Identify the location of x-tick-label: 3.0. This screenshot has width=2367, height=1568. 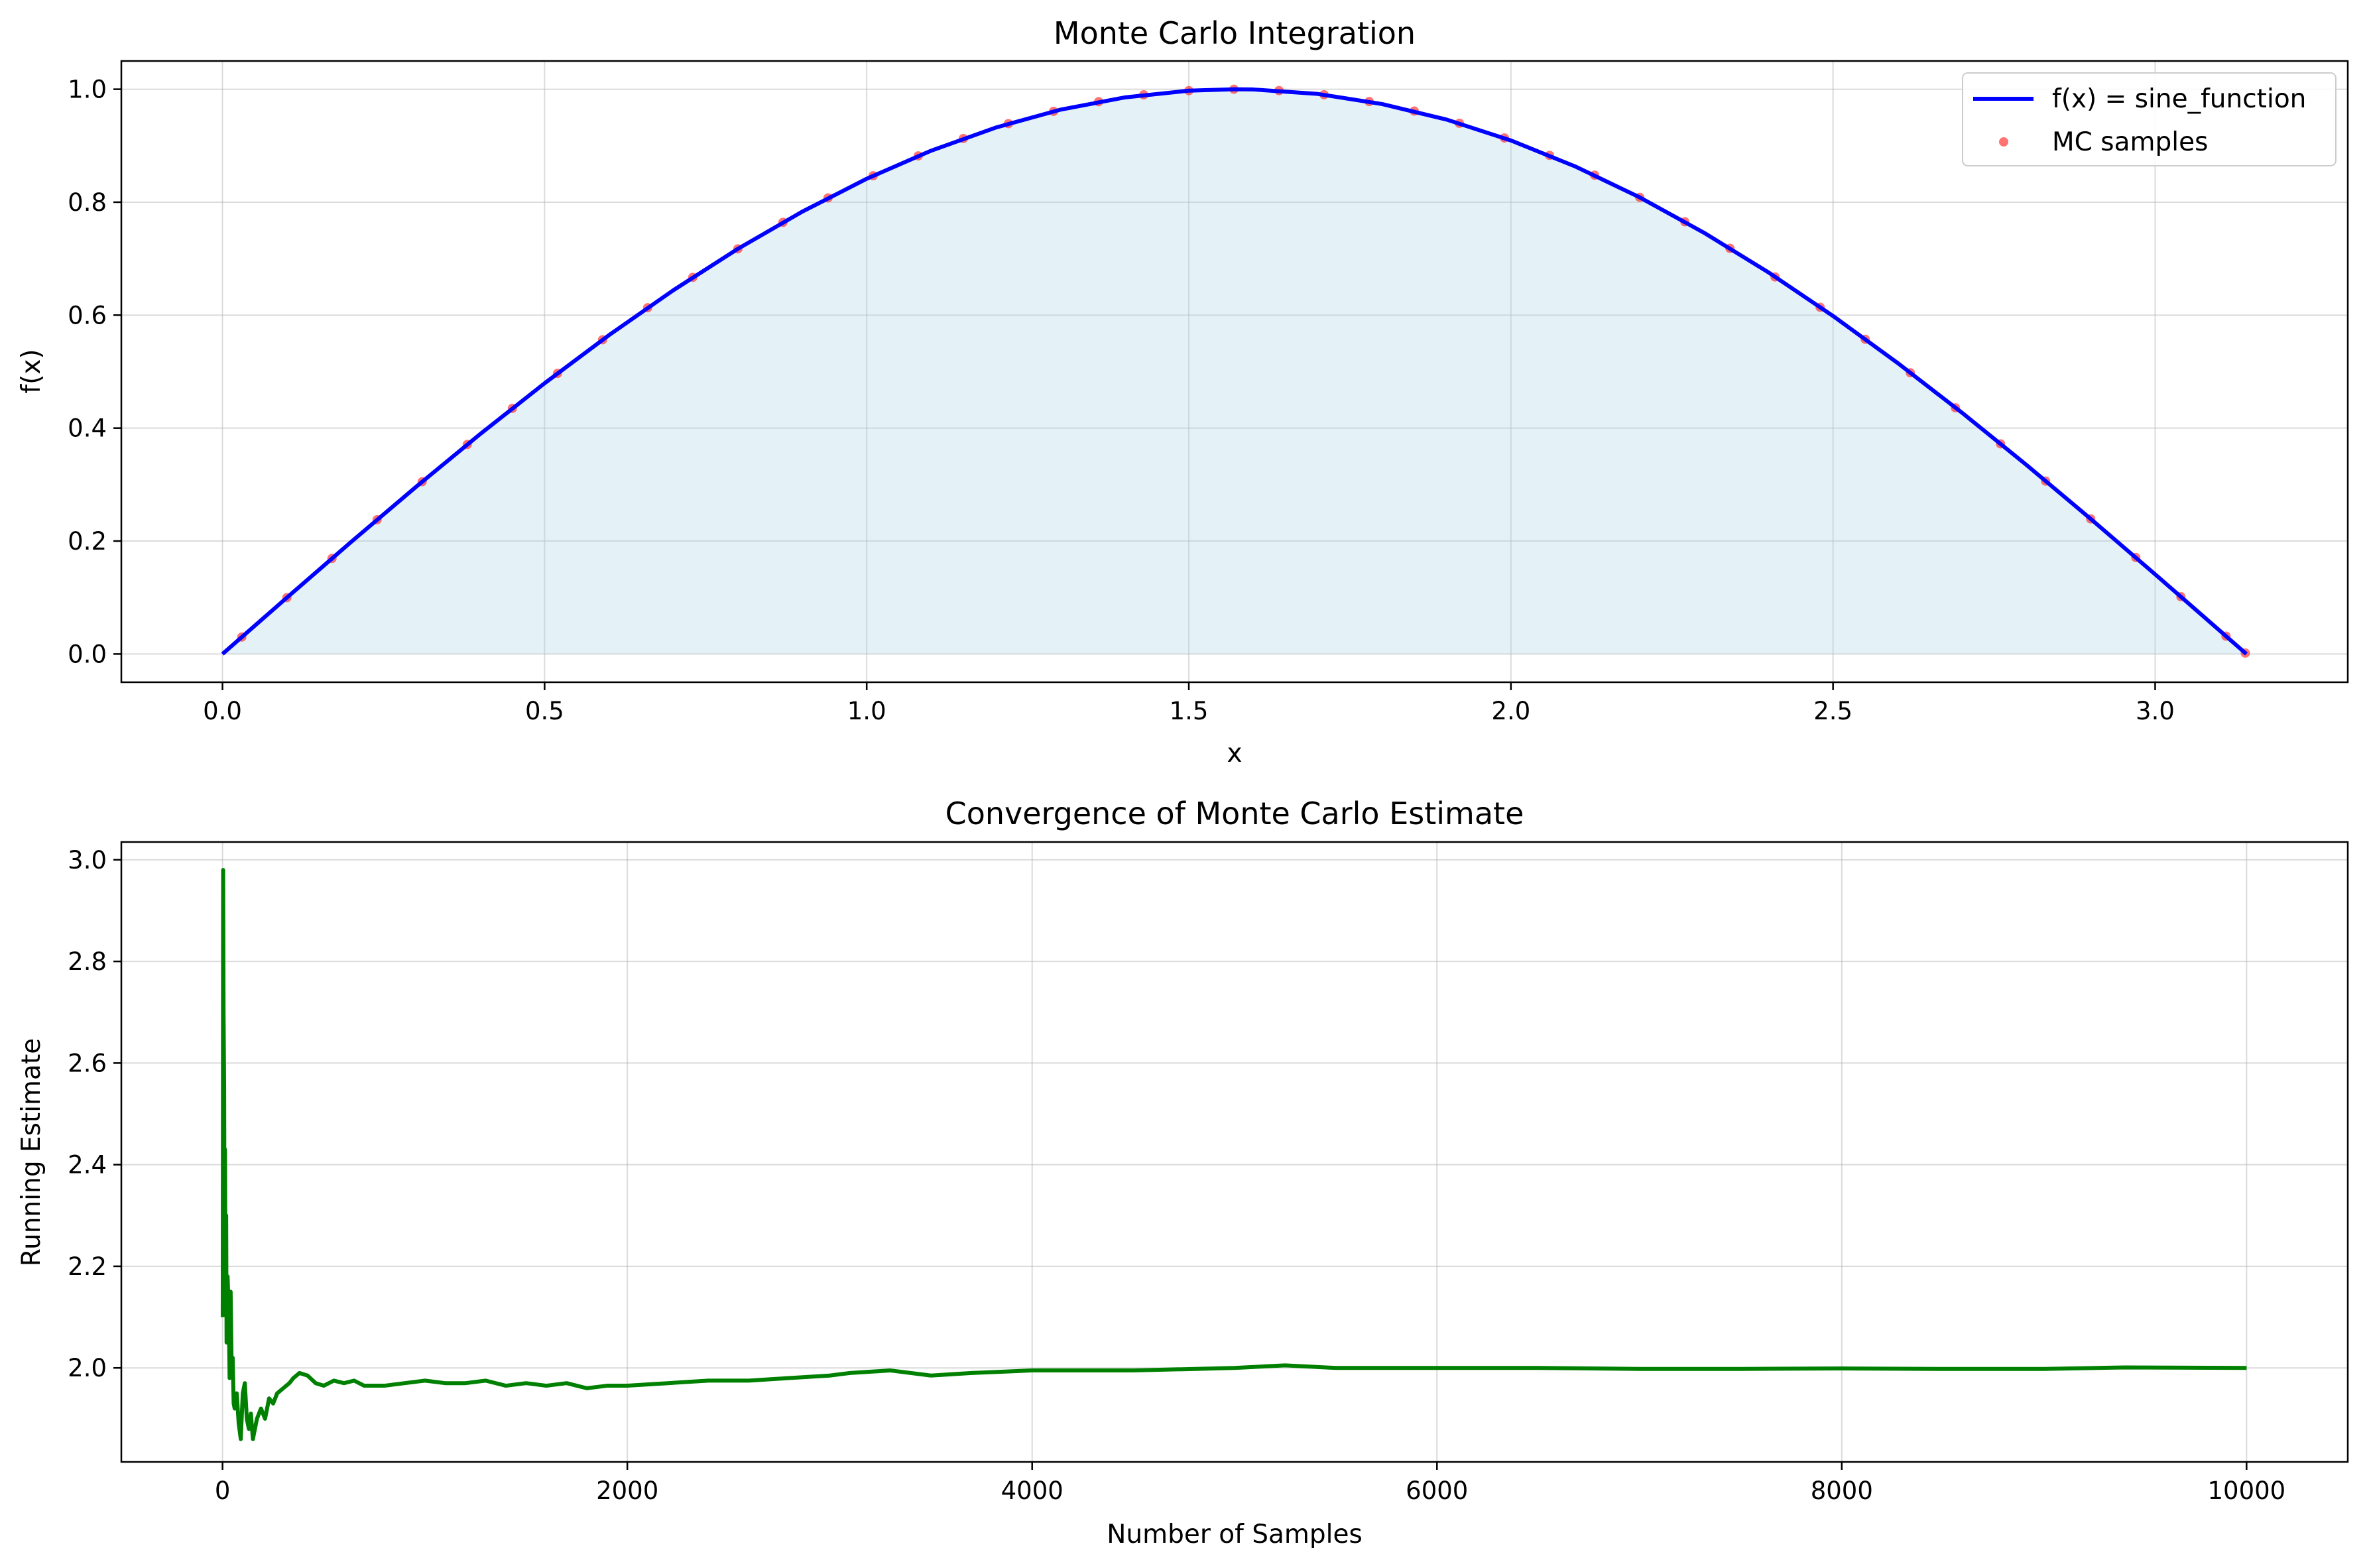
(2155, 711).